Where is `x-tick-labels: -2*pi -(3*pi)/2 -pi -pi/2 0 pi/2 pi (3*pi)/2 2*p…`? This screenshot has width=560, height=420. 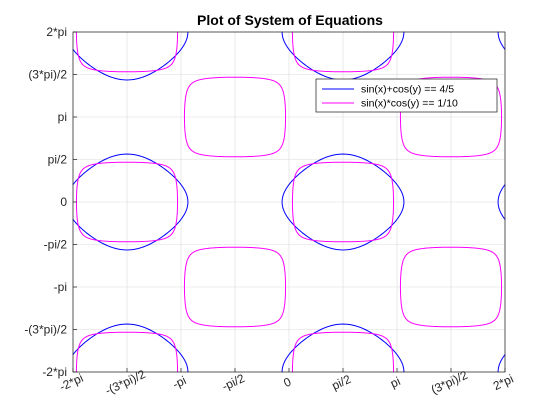
x-tick-labels: -2*pi -(3*pi)/2 -pi -pi/2 0 pi/2 pi (3*pi)/2 2*p… is located at coordinates (286, 382).